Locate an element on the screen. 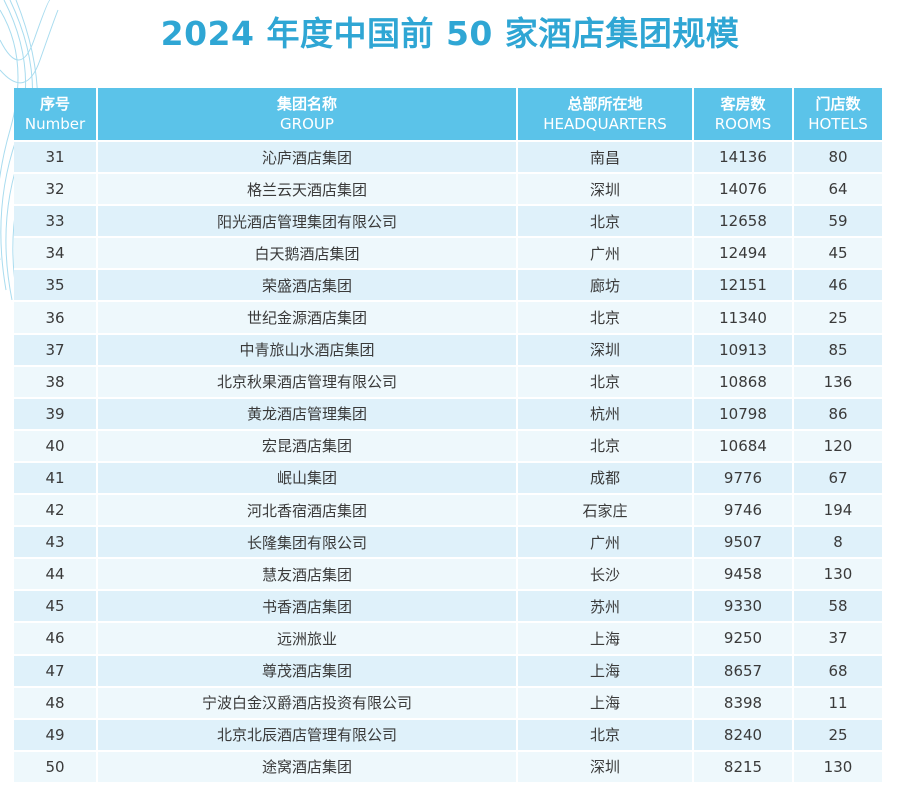  cell-group: 世纪金源酒店集团 is located at coordinates (308, 318).